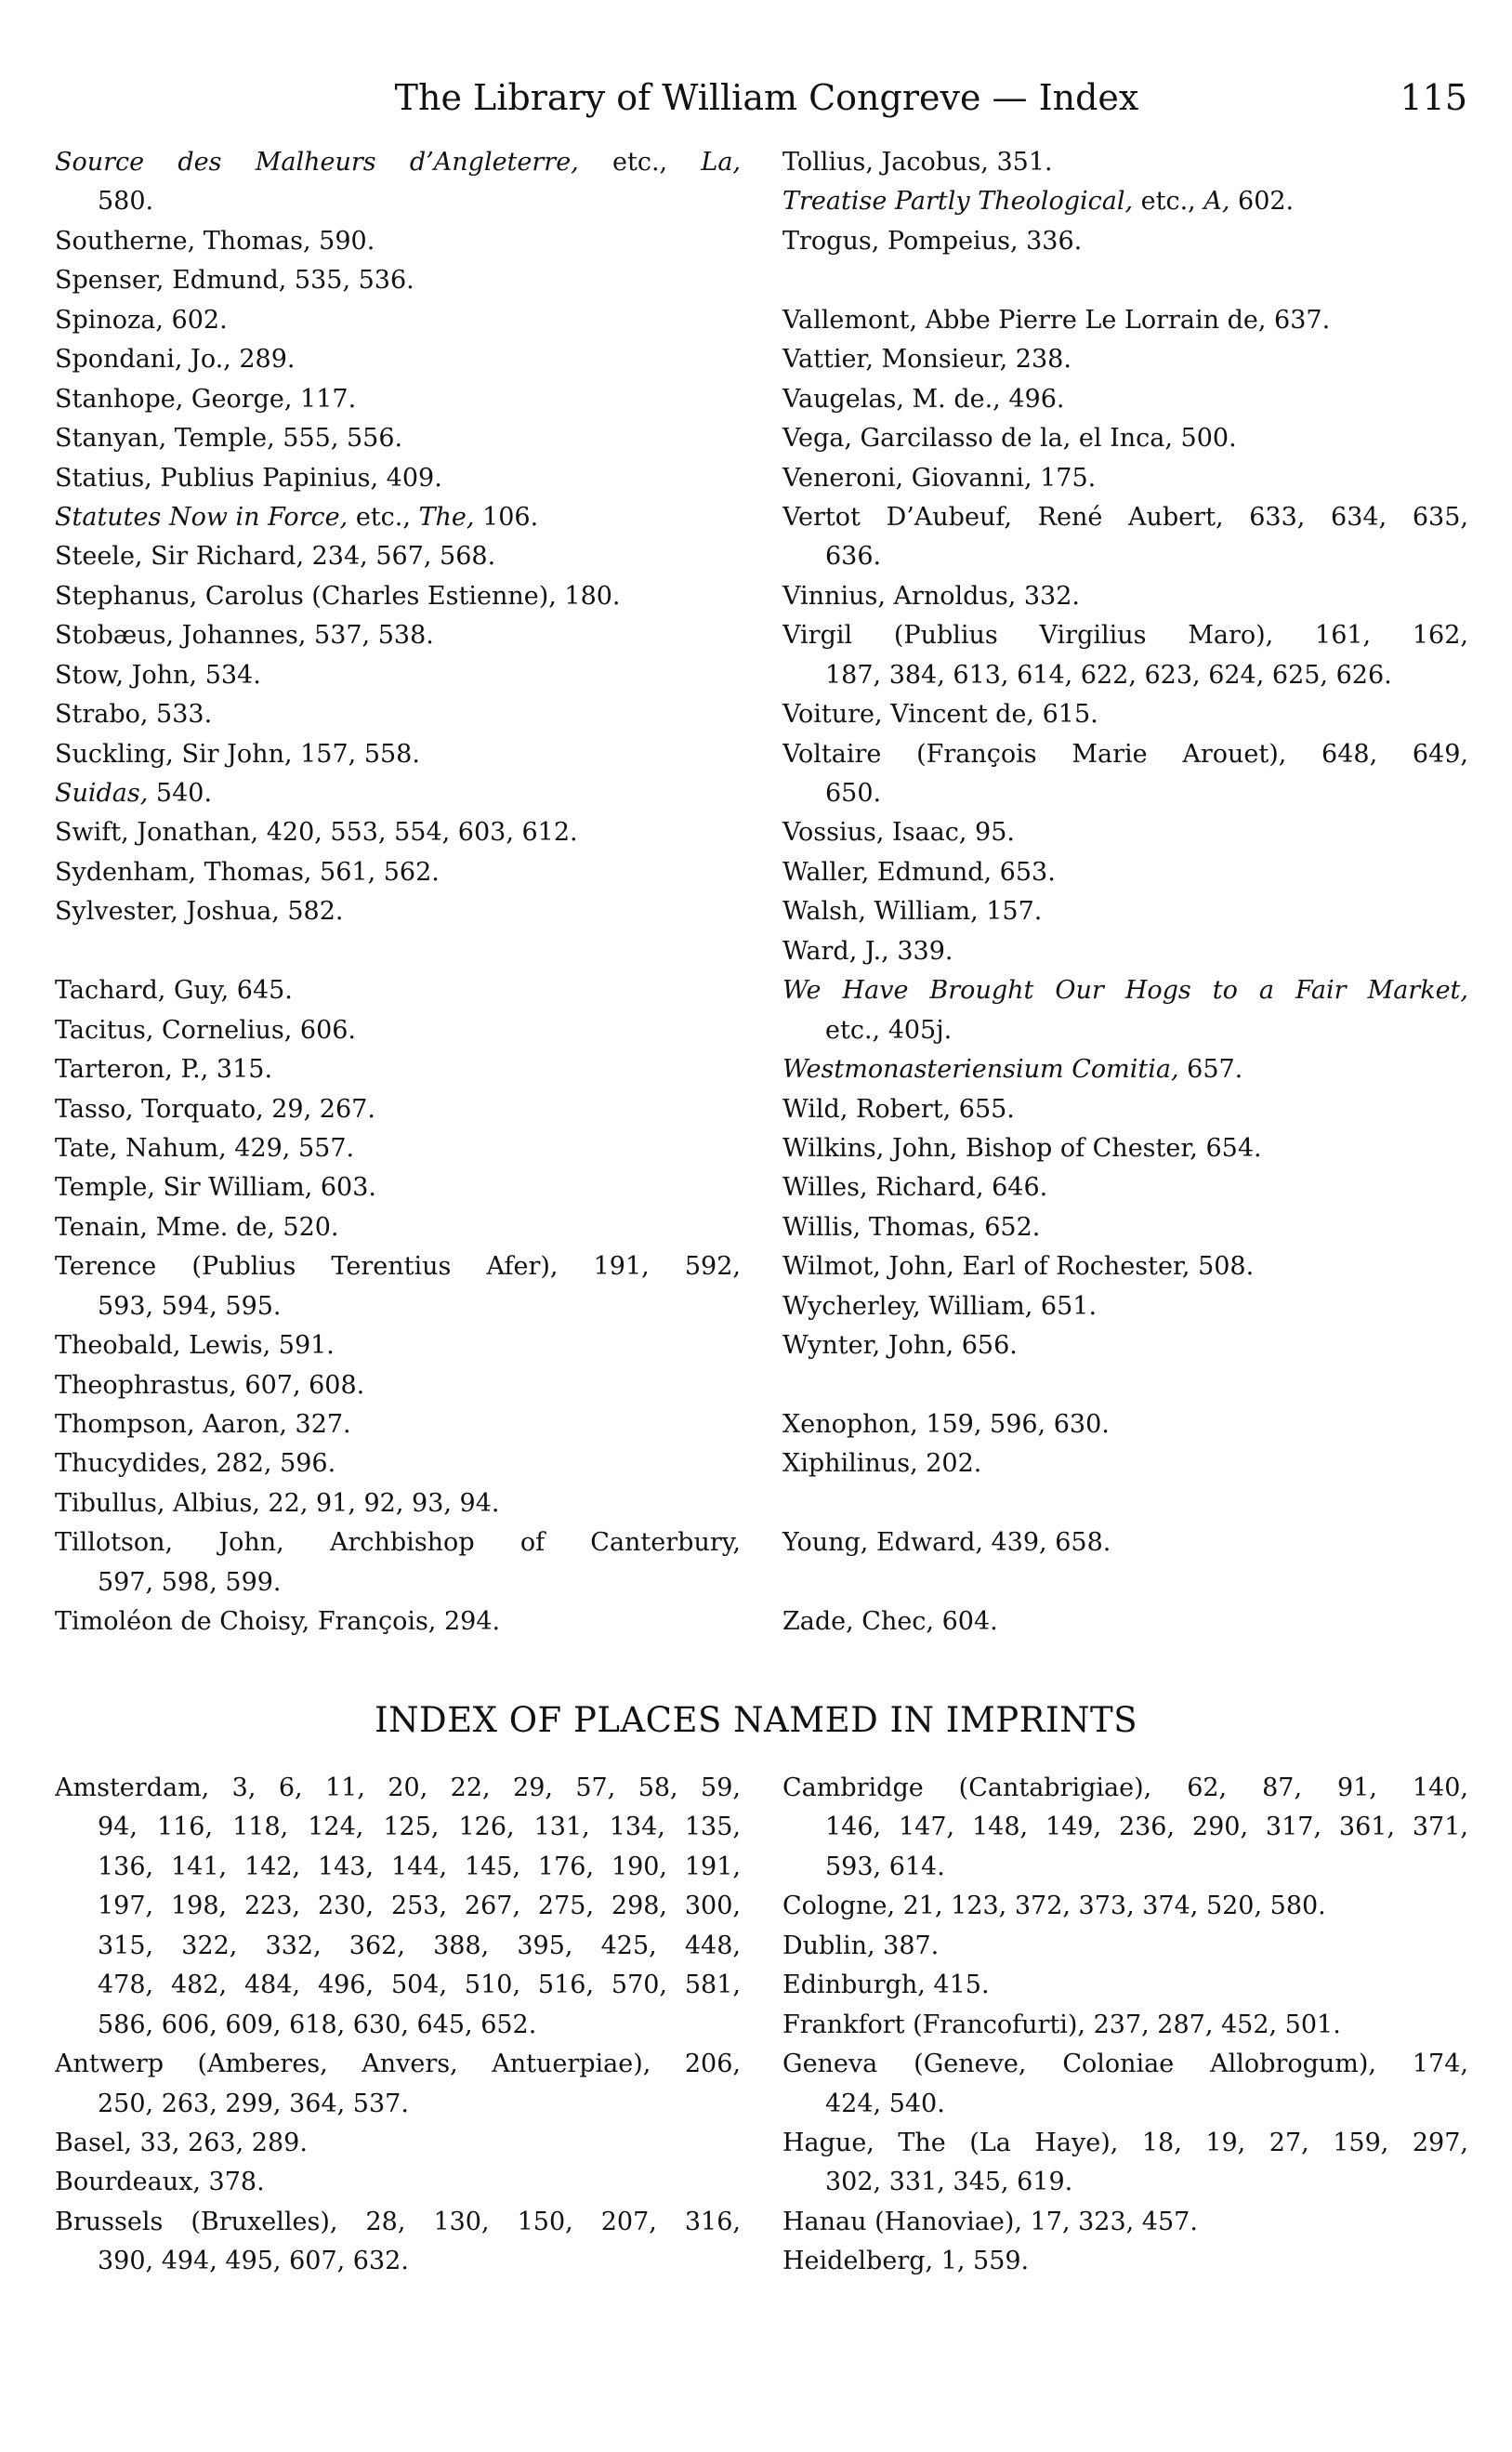 Image resolution: width=1512 pixels, height=2452 pixels. Describe the element at coordinates (940, 1306) in the screenshot. I see `entry-line: Wycherley, William, 651.` at that location.